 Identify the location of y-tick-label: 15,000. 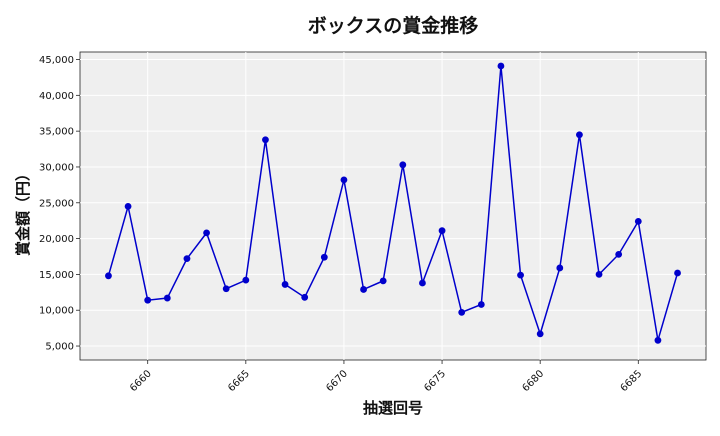
(56, 275).